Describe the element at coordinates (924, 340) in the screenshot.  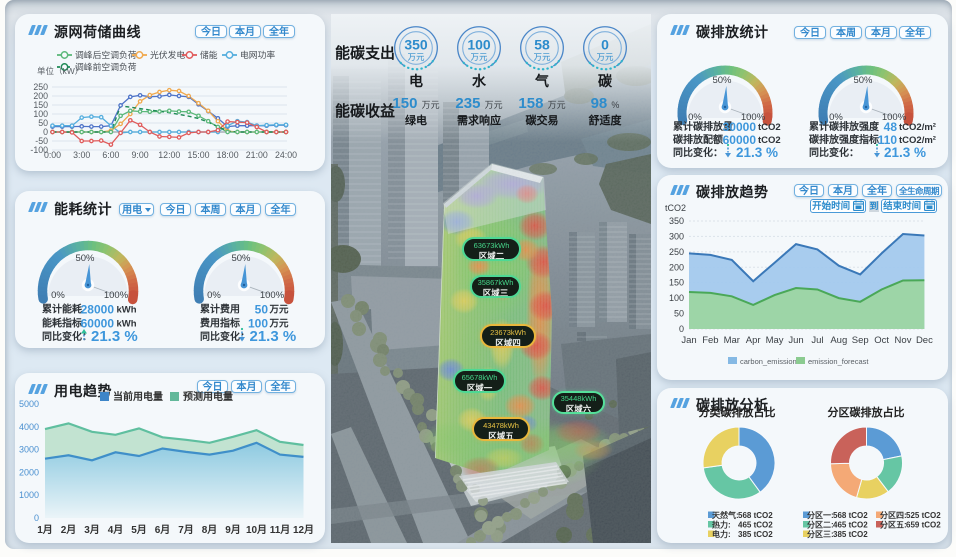
I see `svg-text: Dec` at that location.